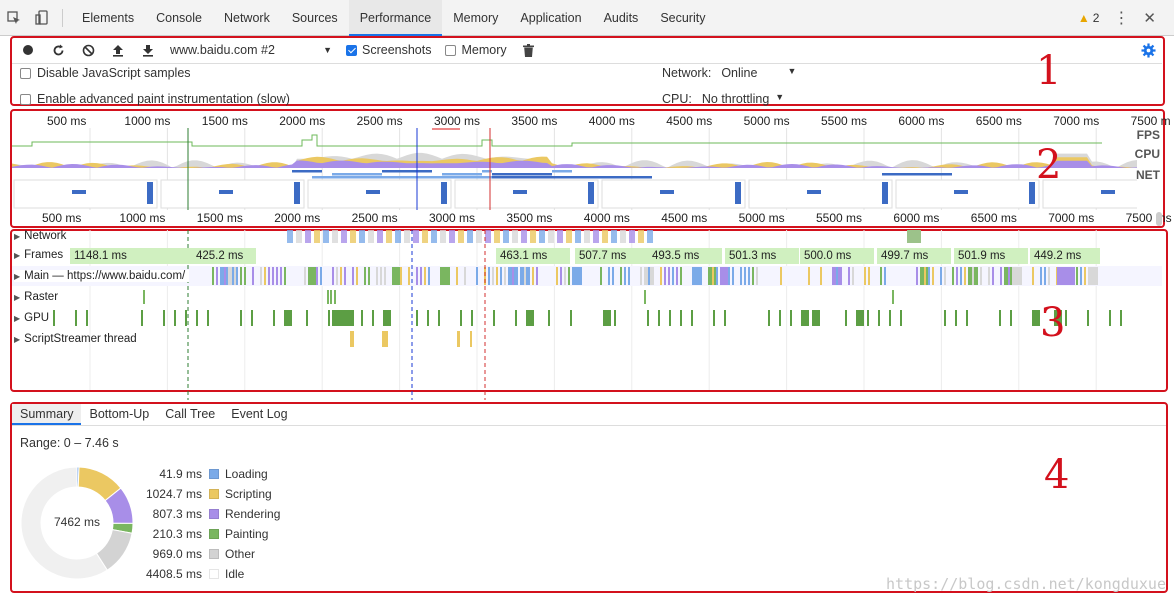 The image size is (1174, 601). What do you see at coordinates (991, 256) in the screenshot?
I see `frame-duration-cell: 501.9 ms` at bounding box center [991, 256].